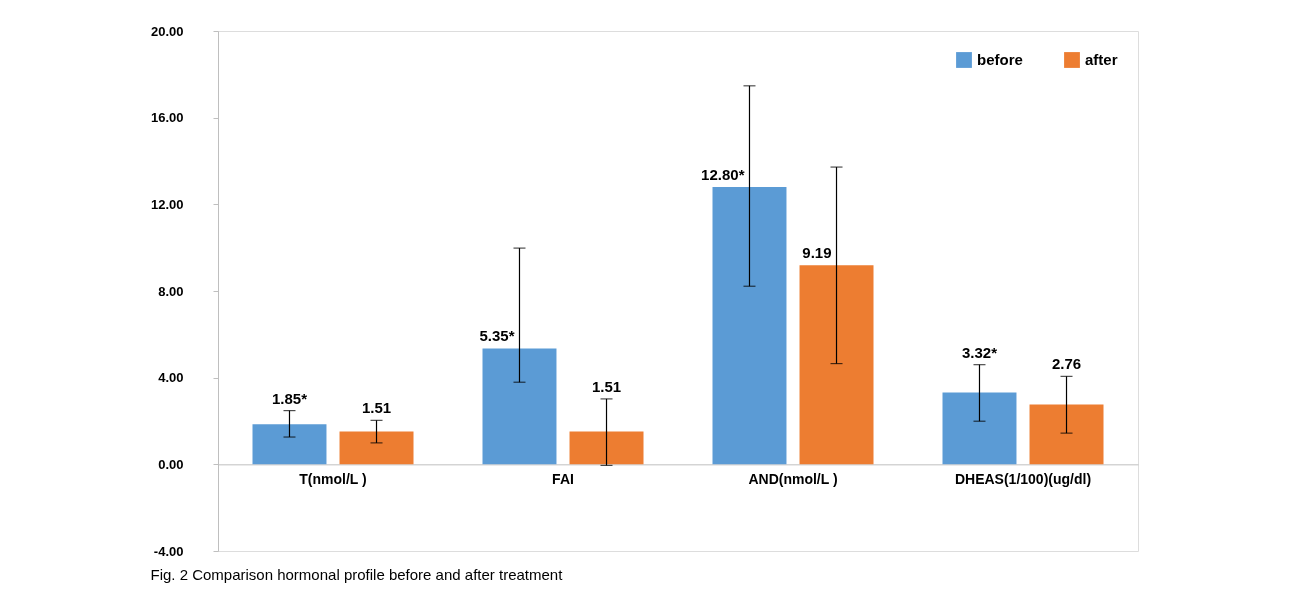 The width and height of the screenshot is (1293, 611). What do you see at coordinates (171, 464) in the screenshot?
I see `y-tick-label: 0.00` at bounding box center [171, 464].